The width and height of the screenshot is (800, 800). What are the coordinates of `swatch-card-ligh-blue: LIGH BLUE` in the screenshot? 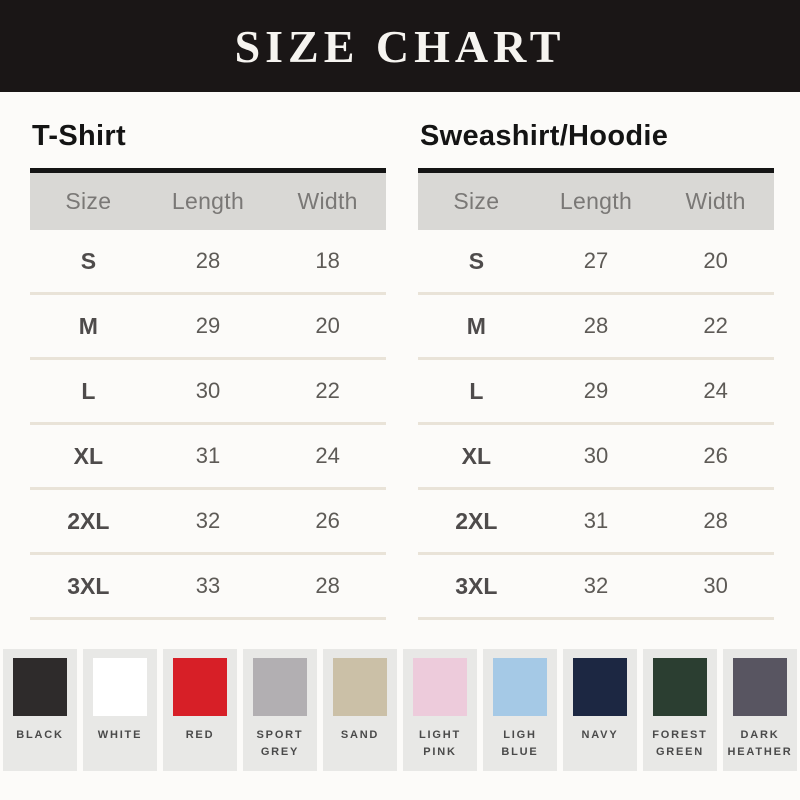 It's located at (520, 710).